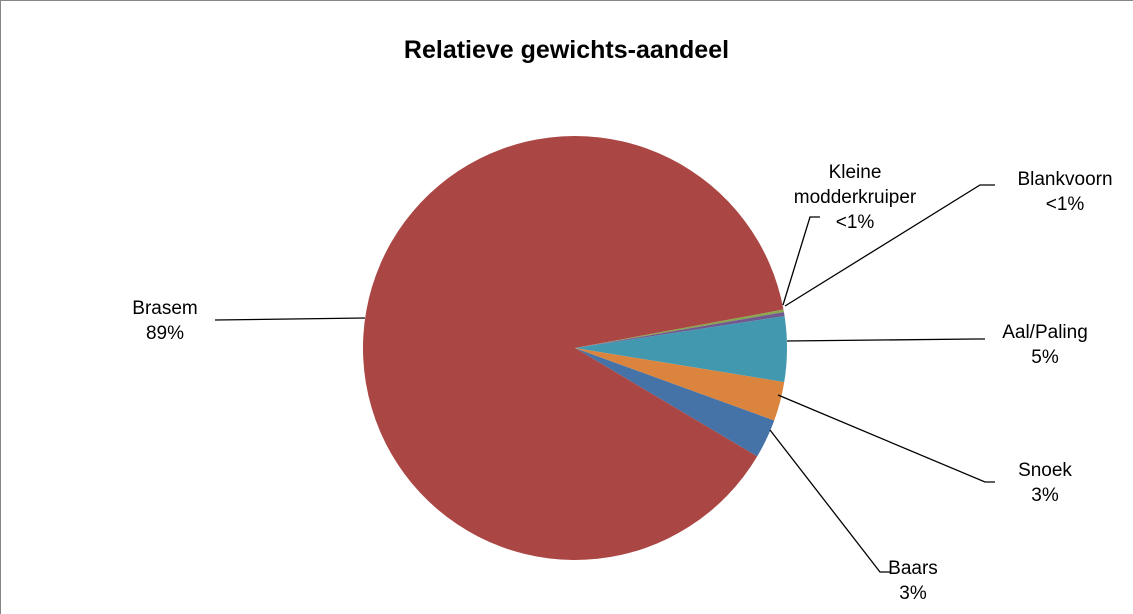 Image resolution: width=1133 pixels, height=614 pixels. What do you see at coordinates (1061, 192) in the screenshot?
I see `data-label: Blankvoorn <1%` at bounding box center [1061, 192].